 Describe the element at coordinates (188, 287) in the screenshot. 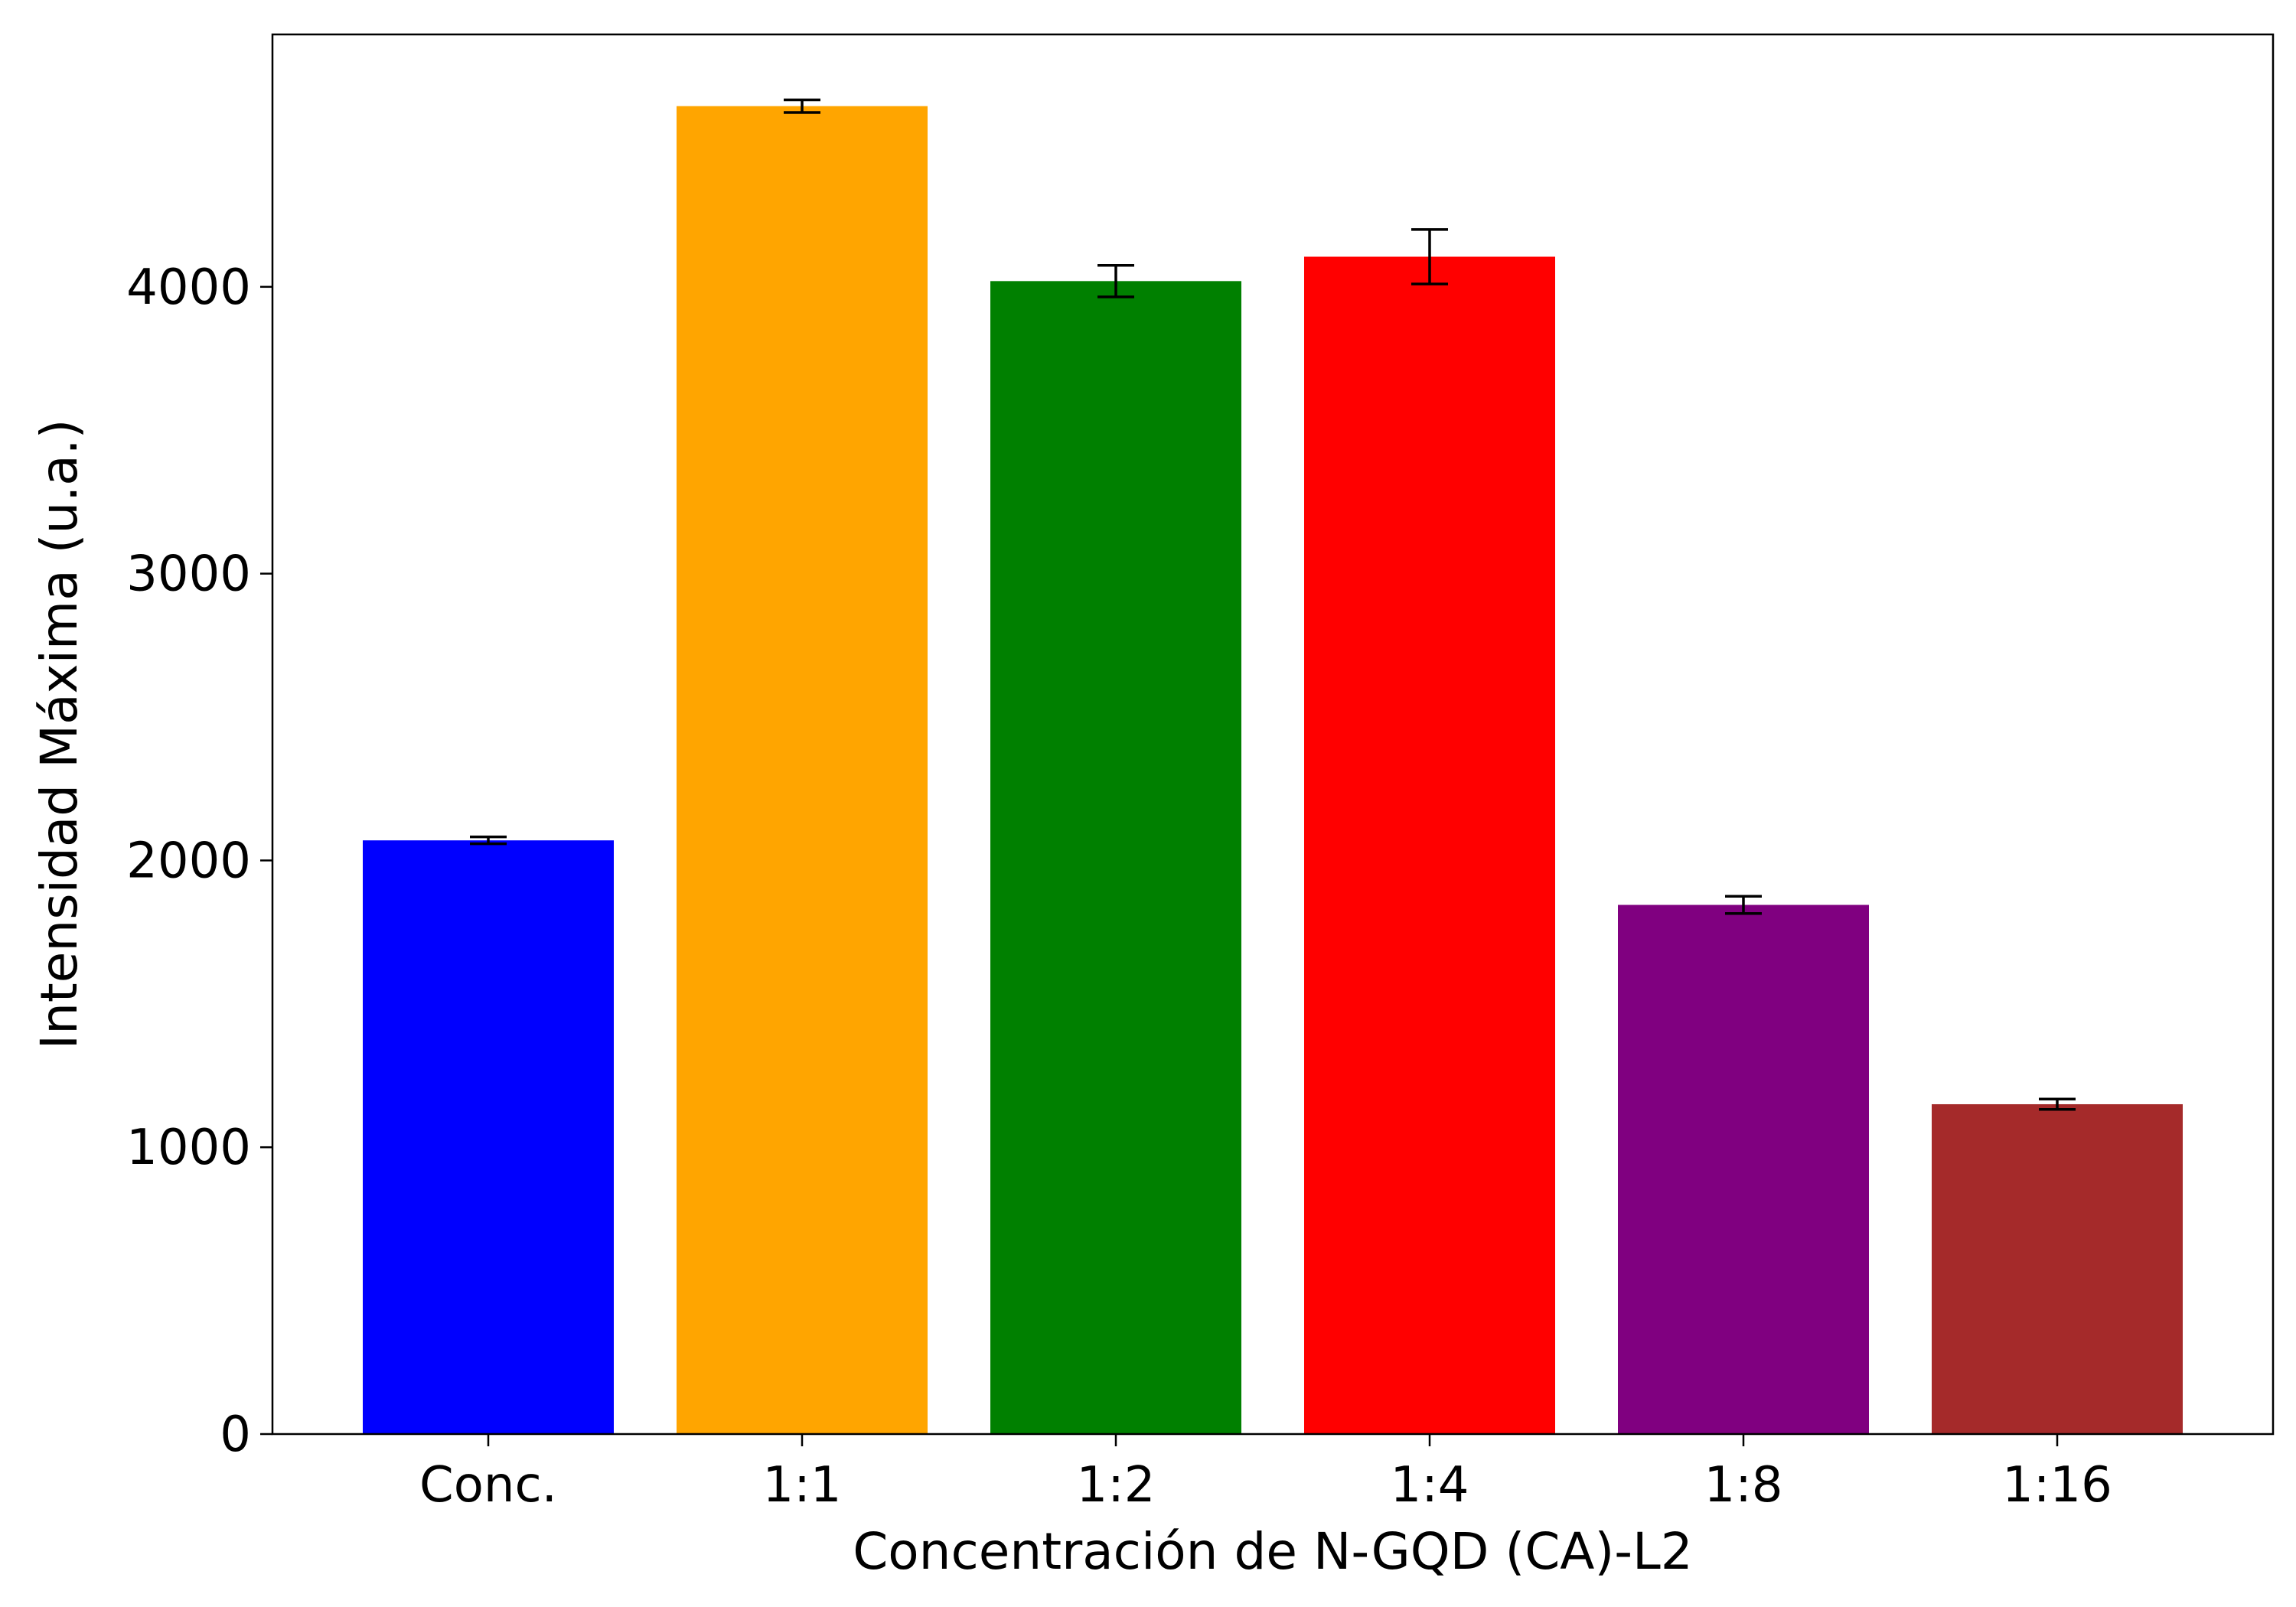

I see `y-tick-label: 4000` at that location.